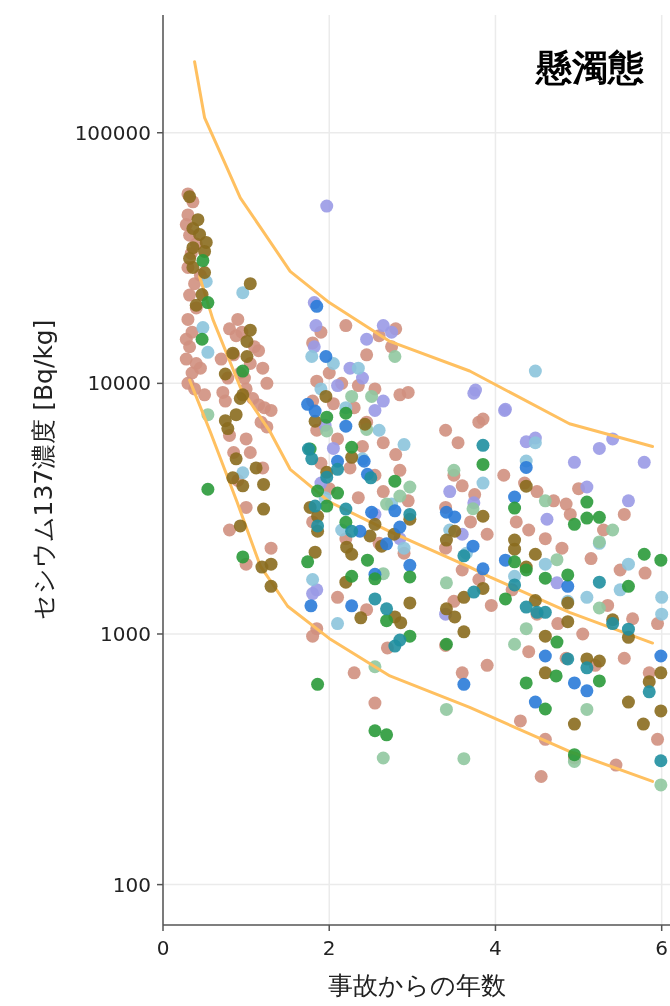  What do you see at coordinates (43, 470) in the screenshot?
I see `y-axis-title: セシウム137濃度 [Bq/kg]` at bounding box center [43, 470].